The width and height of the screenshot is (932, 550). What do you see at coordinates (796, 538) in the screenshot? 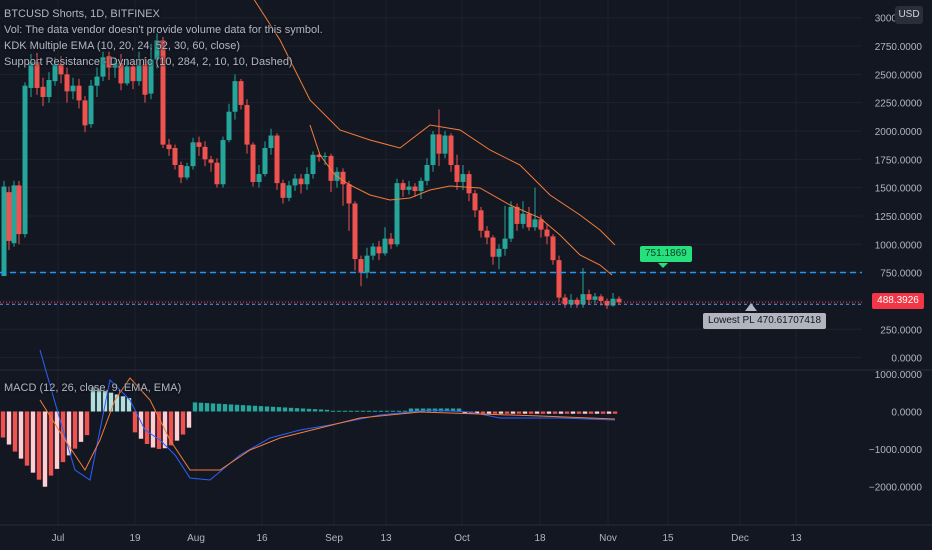
I see `time-tick-label: 13` at bounding box center [796, 538].